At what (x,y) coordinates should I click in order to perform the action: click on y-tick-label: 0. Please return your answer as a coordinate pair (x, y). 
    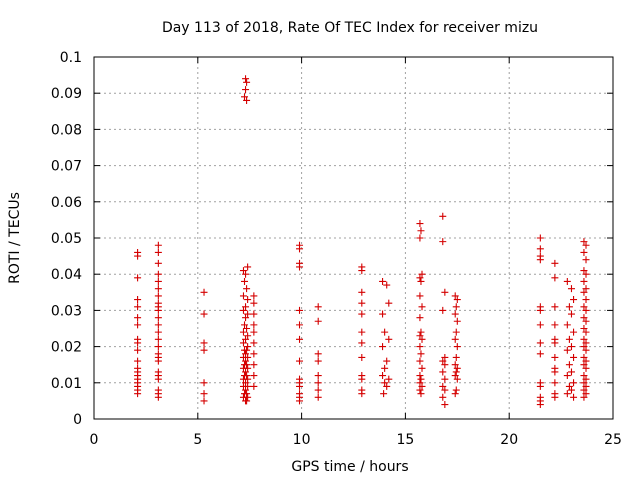
    Looking at the image, I should click on (77, 420).